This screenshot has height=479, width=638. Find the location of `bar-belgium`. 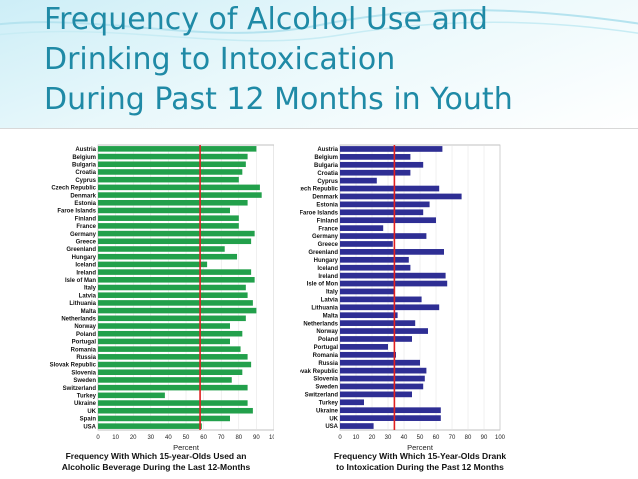

bar-belgium is located at coordinates (173, 156).